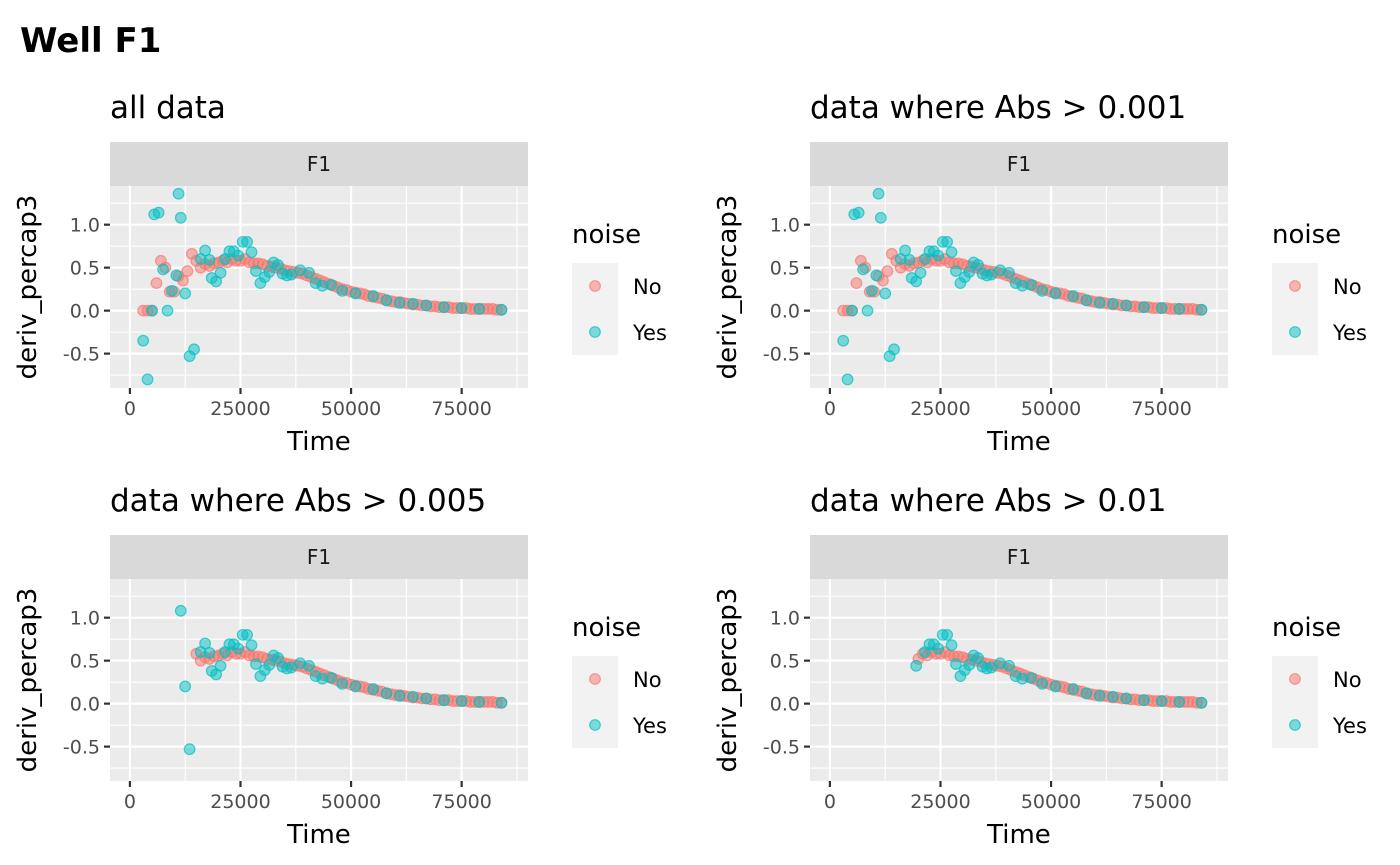 The height and width of the screenshot is (865, 1400). What do you see at coordinates (156, 283) in the screenshot?
I see `point-no` at bounding box center [156, 283].